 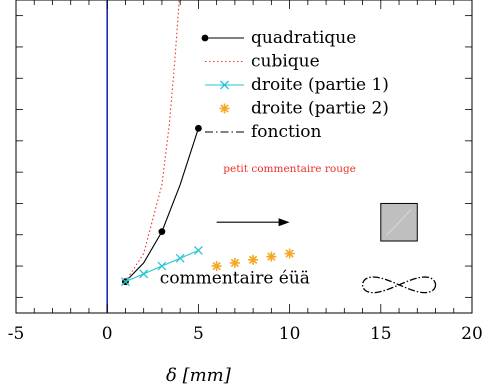 I want to click on legend-entry: cubique, so click(x=262, y=62).